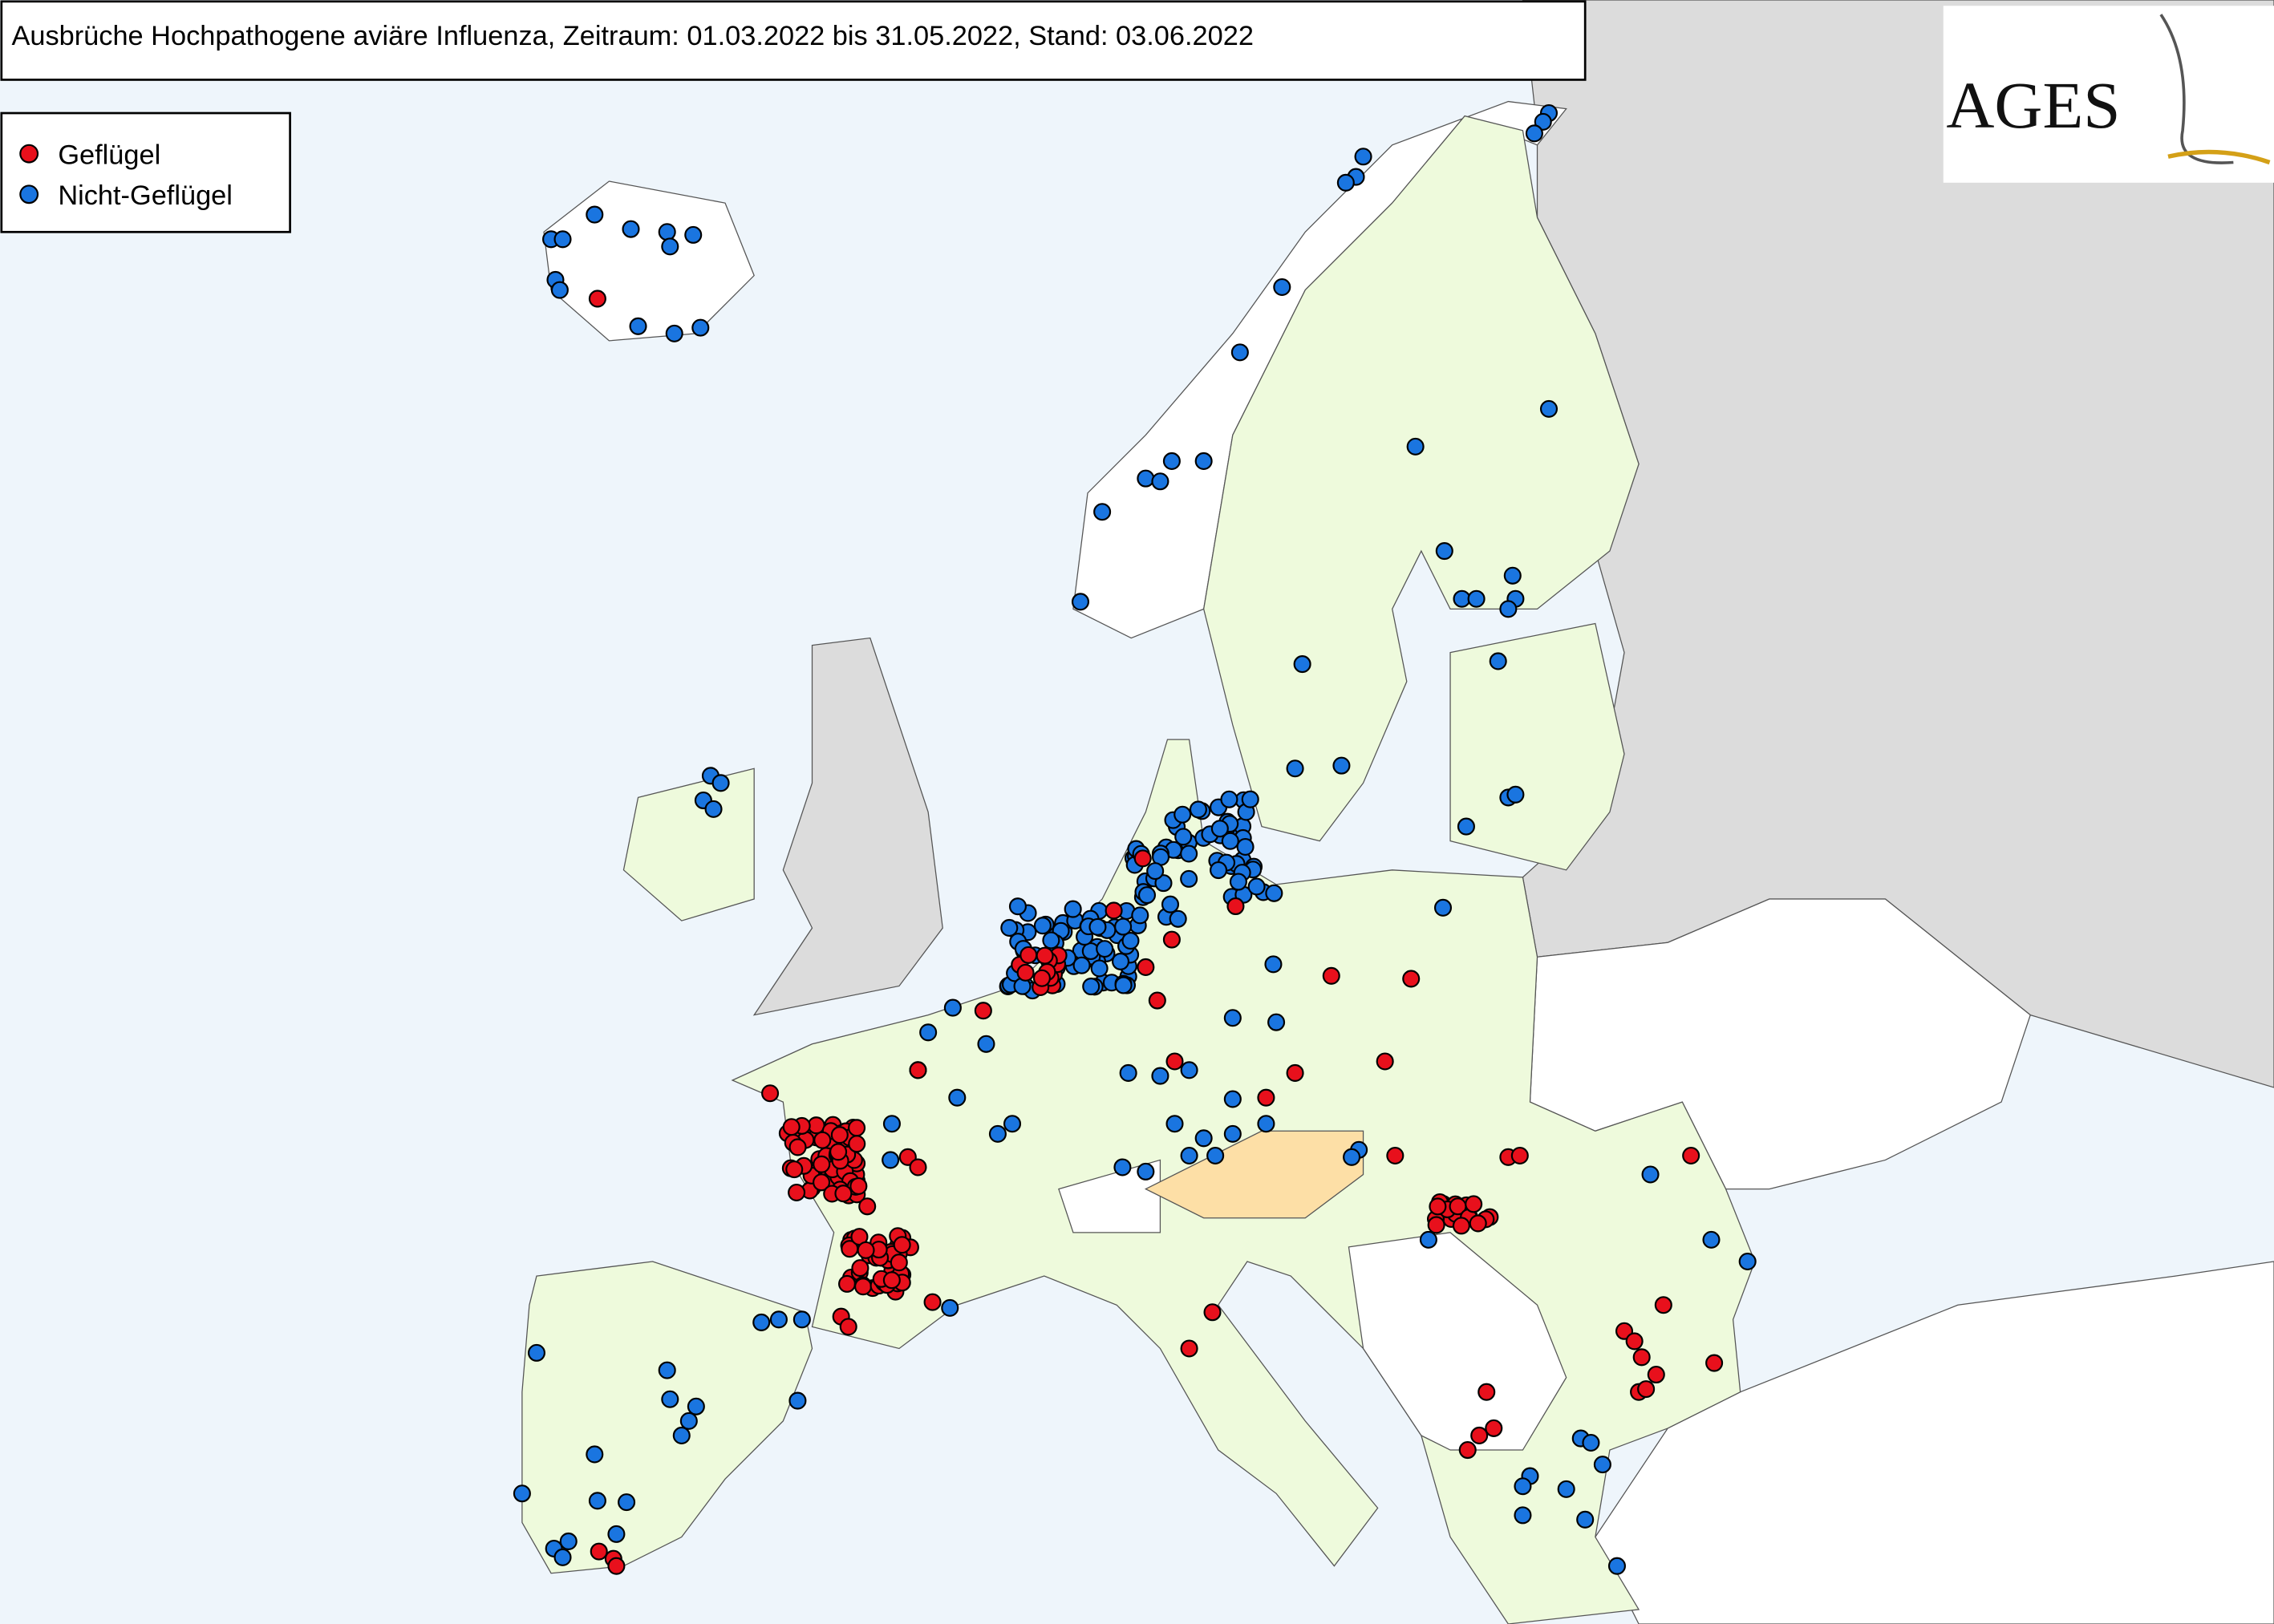 Image resolution: width=2274 pixels, height=1624 pixels. I want to click on legend-box, so click(145, 172).